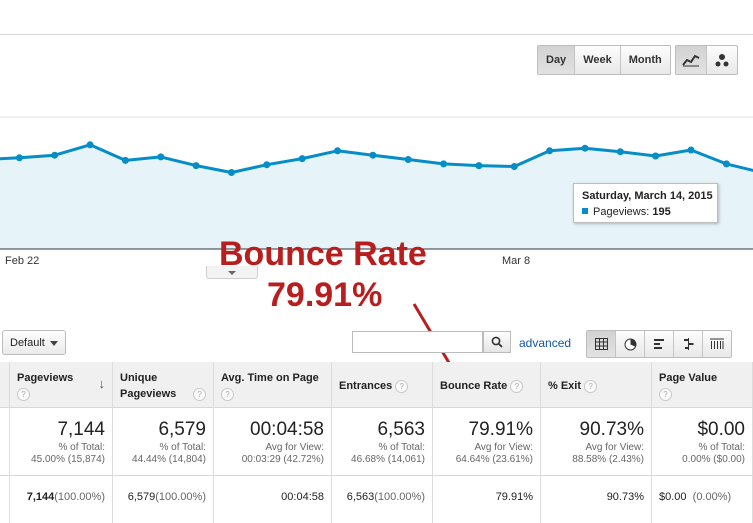 This screenshot has height=523, width=753. I want to click on table-row-avg-time: 00:04:58, so click(273, 499).